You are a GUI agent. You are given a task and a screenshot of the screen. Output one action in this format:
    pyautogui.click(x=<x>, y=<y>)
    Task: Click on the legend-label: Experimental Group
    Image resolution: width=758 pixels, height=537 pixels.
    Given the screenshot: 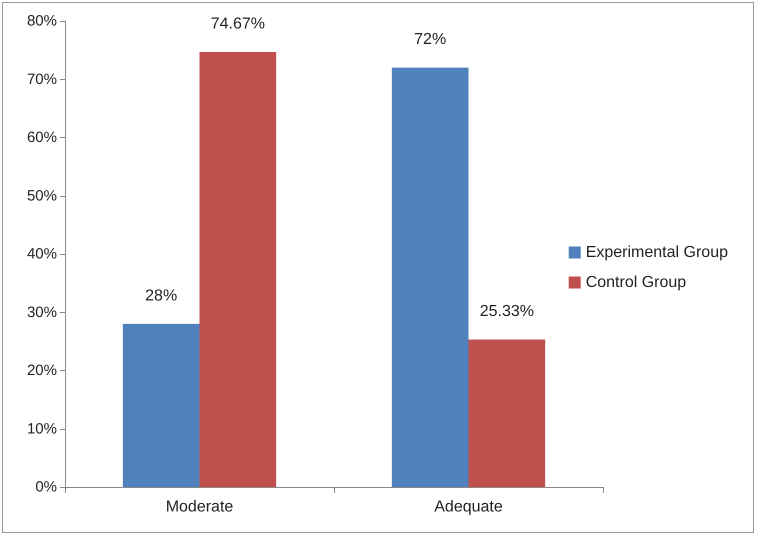 What is the action you would take?
    pyautogui.click(x=657, y=252)
    